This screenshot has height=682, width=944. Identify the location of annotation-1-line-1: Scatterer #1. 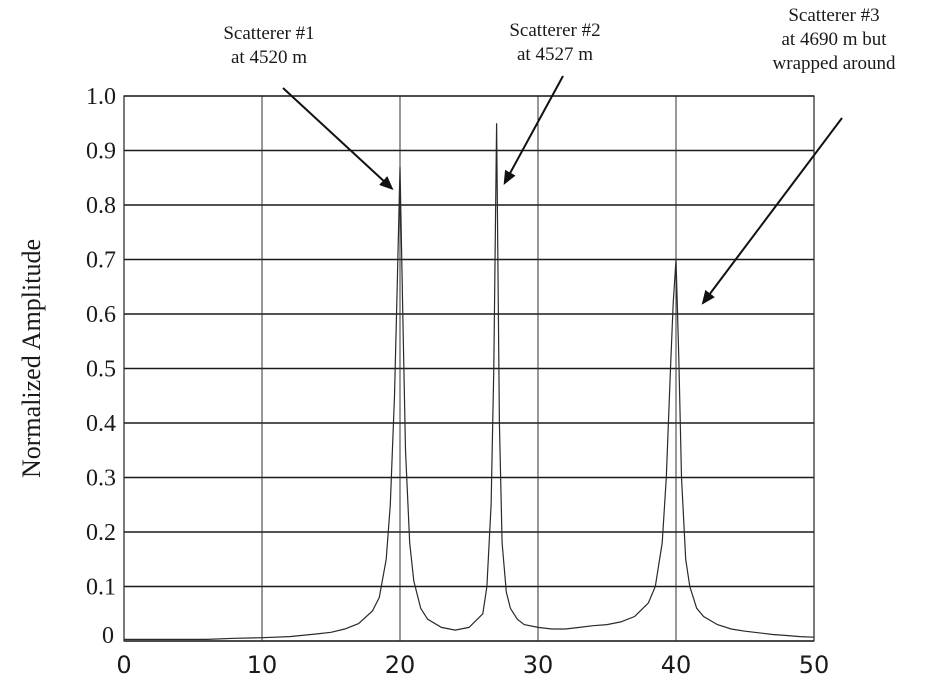
(268, 33).